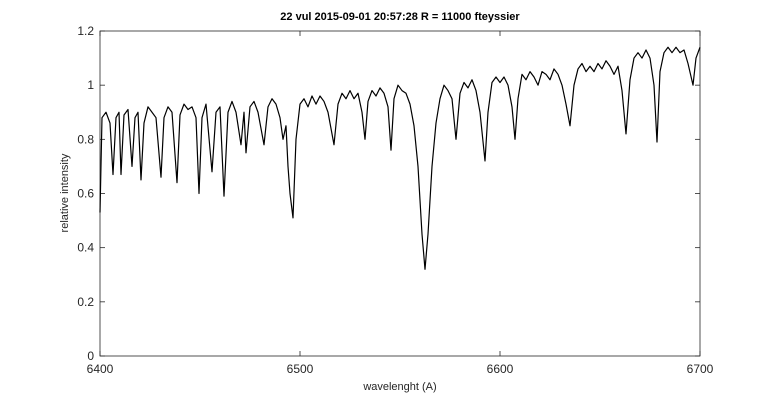 This screenshot has height=400, width=773. I want to click on x-tick-label: 6400, so click(100, 369).